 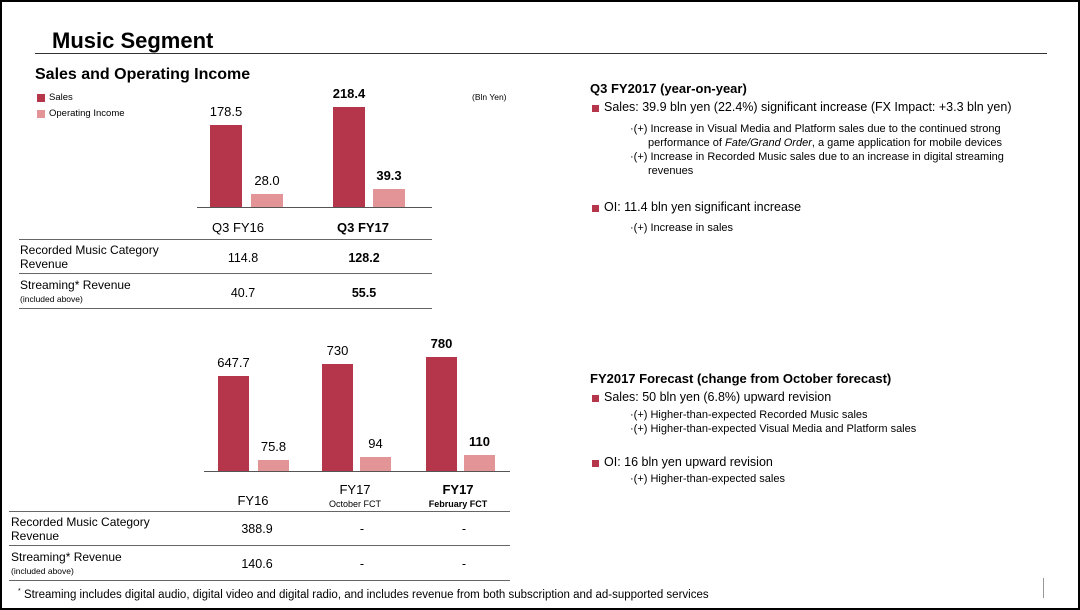 I want to click on q3-oi-detail: ·(+) Increase in sales, so click(x=682, y=228).